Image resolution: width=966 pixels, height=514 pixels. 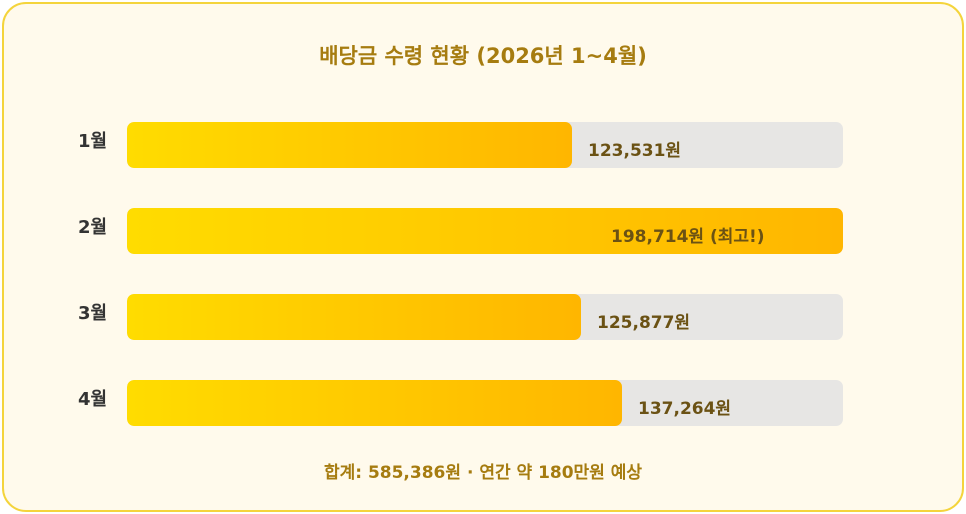 I want to click on chart-footer: 합계: 585,386원 · 연간 약 180만원 예상, so click(x=483, y=473).